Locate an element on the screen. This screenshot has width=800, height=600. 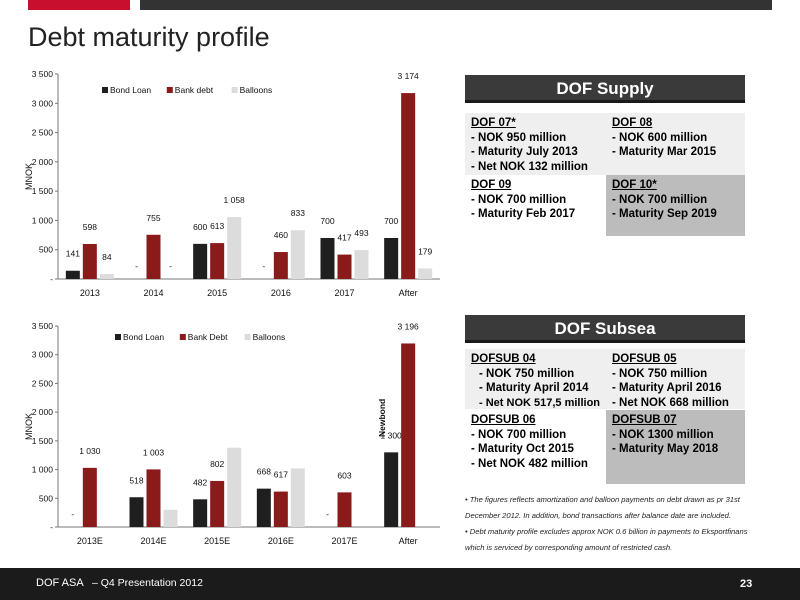
y-tick-label: 1 000 is located at coordinates (43, 220).